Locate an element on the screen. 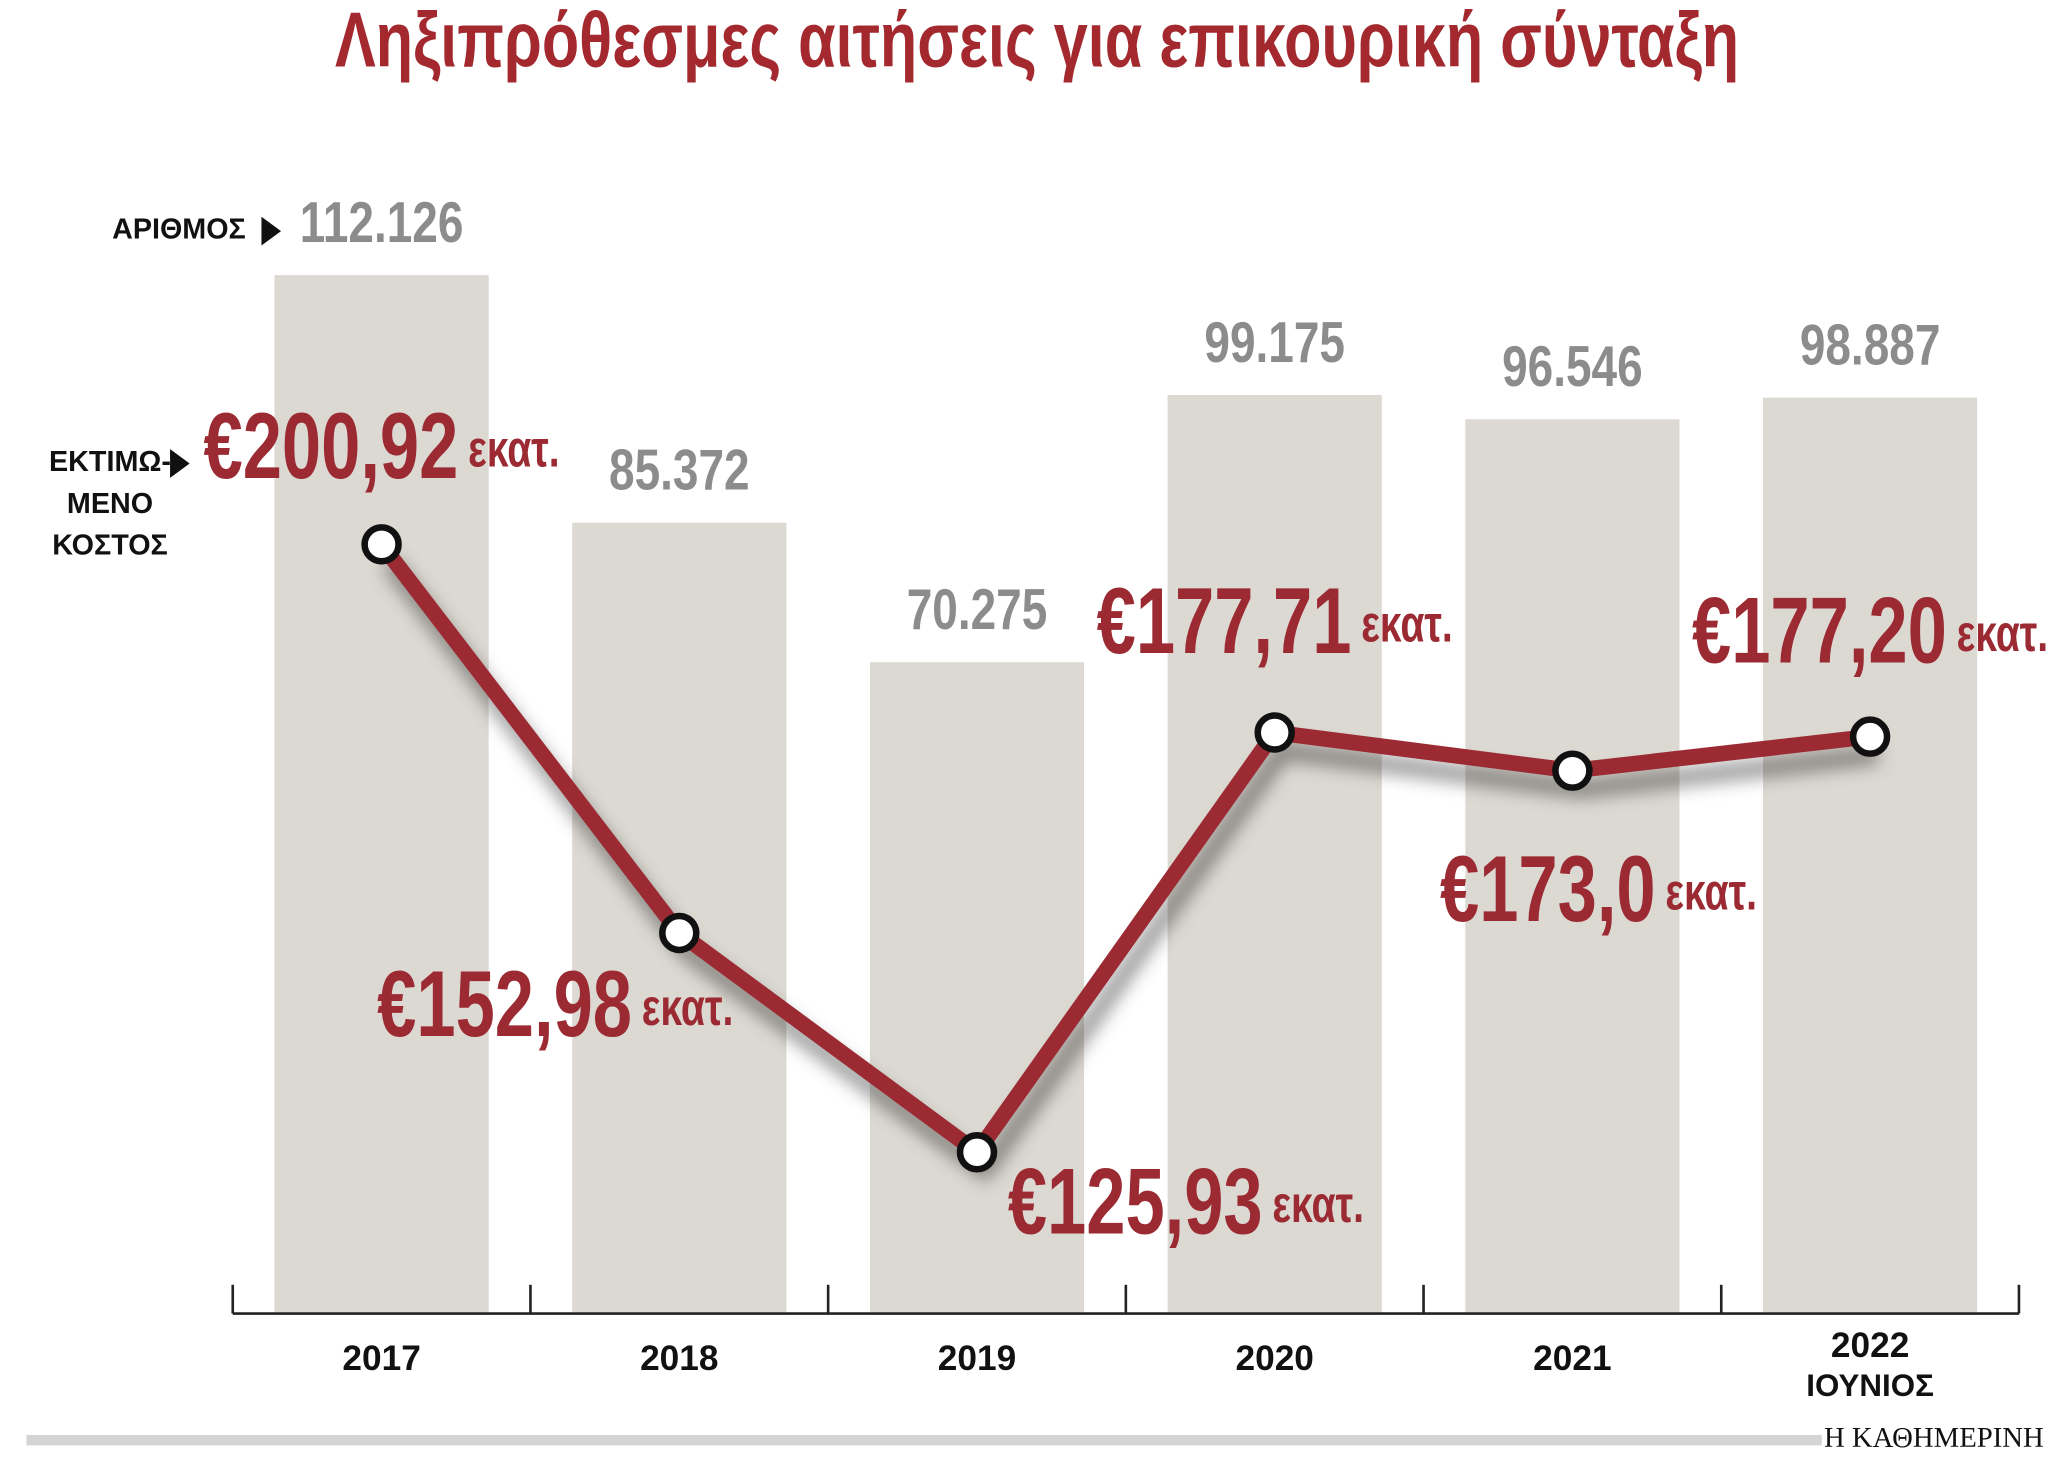 The height and width of the screenshot is (1465, 2048). line-value: €177,71 is located at coordinates (1224, 620).